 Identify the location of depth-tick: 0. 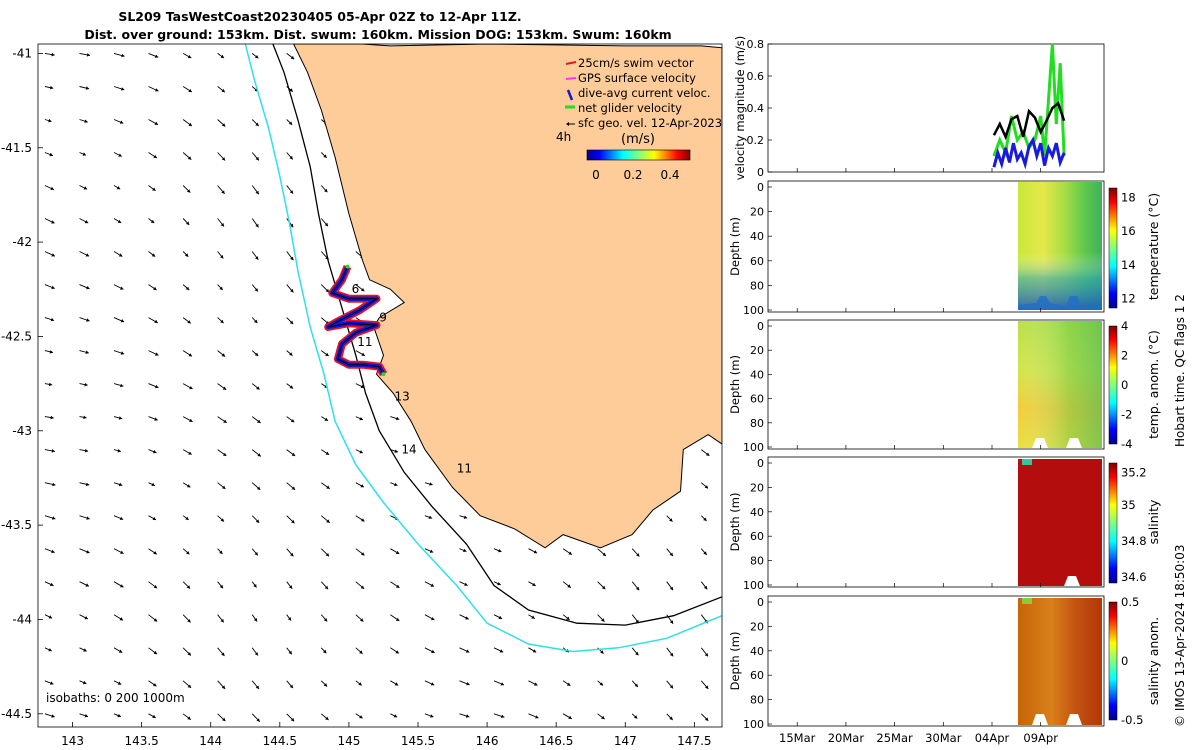
(760, 326).